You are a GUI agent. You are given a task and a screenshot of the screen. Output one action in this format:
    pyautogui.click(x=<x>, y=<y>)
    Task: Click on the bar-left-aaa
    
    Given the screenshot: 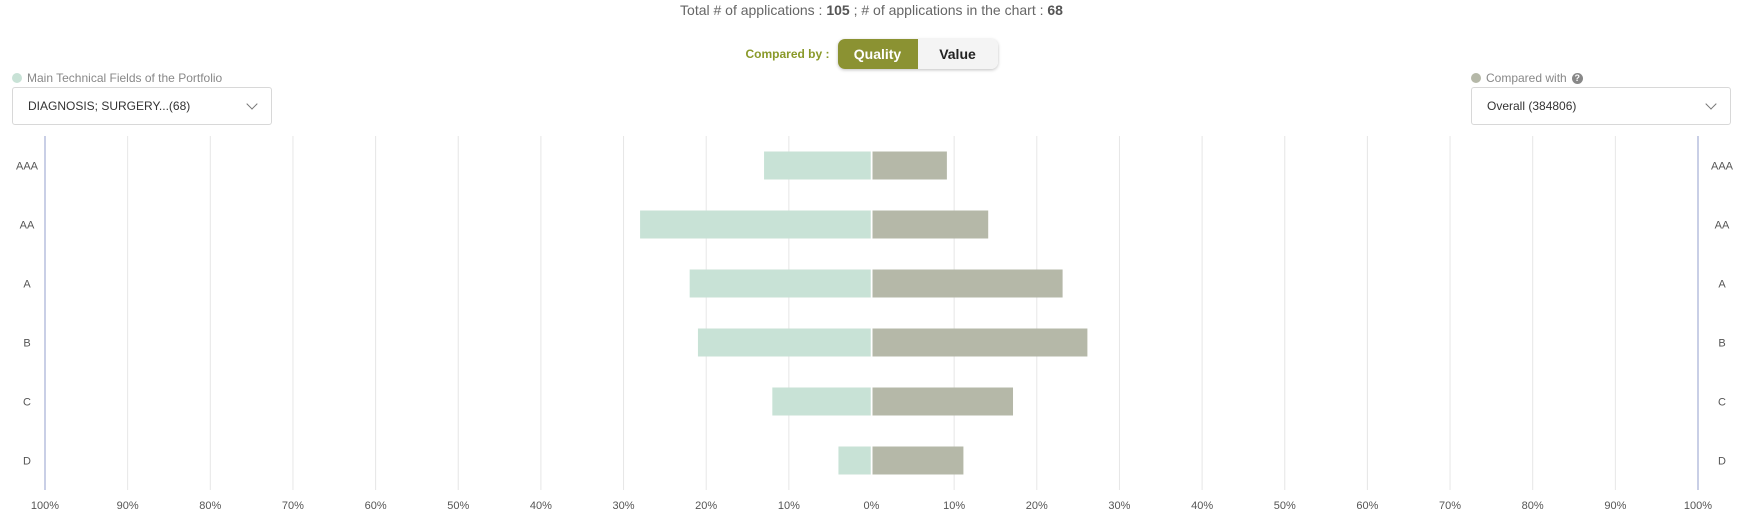 What is the action you would take?
    pyautogui.click(x=818, y=165)
    